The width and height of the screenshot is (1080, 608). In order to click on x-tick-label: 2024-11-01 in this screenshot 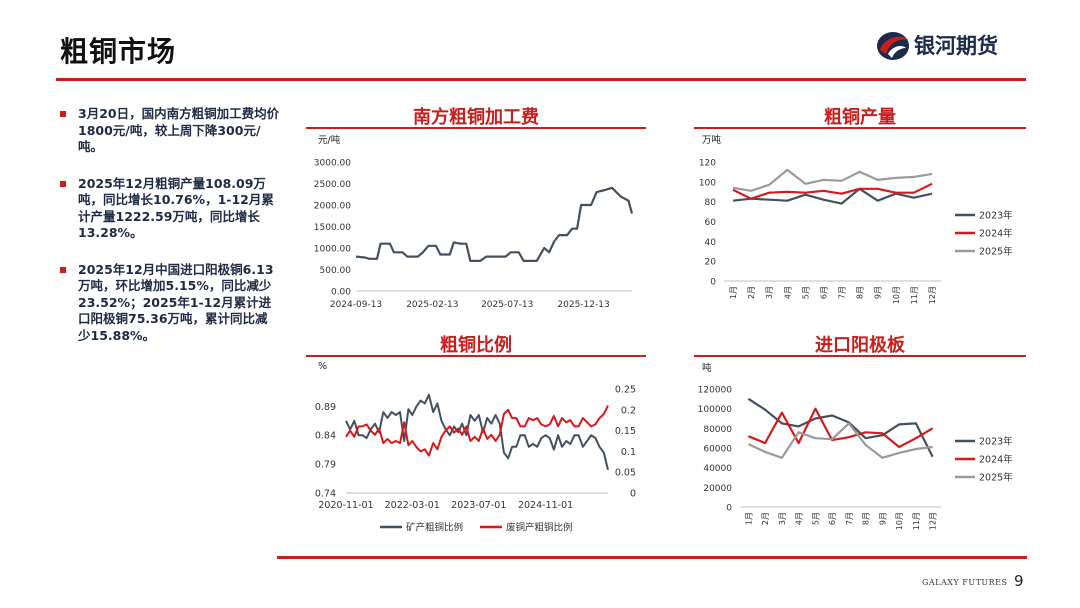, I will do `click(545, 505)`.